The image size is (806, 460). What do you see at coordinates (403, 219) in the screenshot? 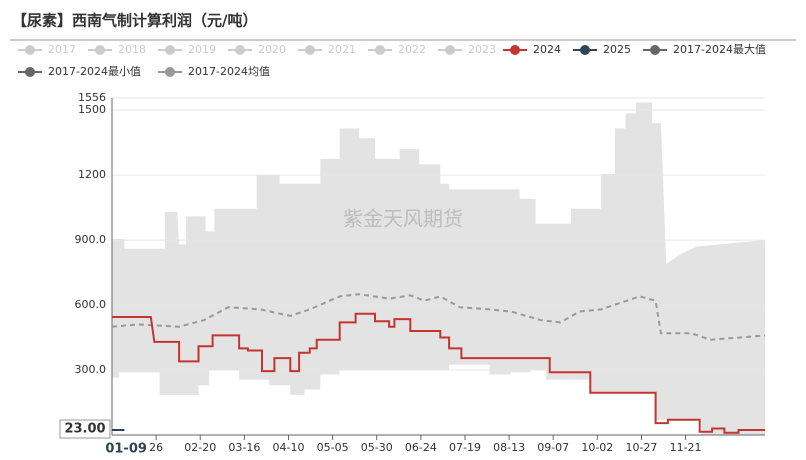
I see `watermark: 紫金天风期货` at bounding box center [403, 219].